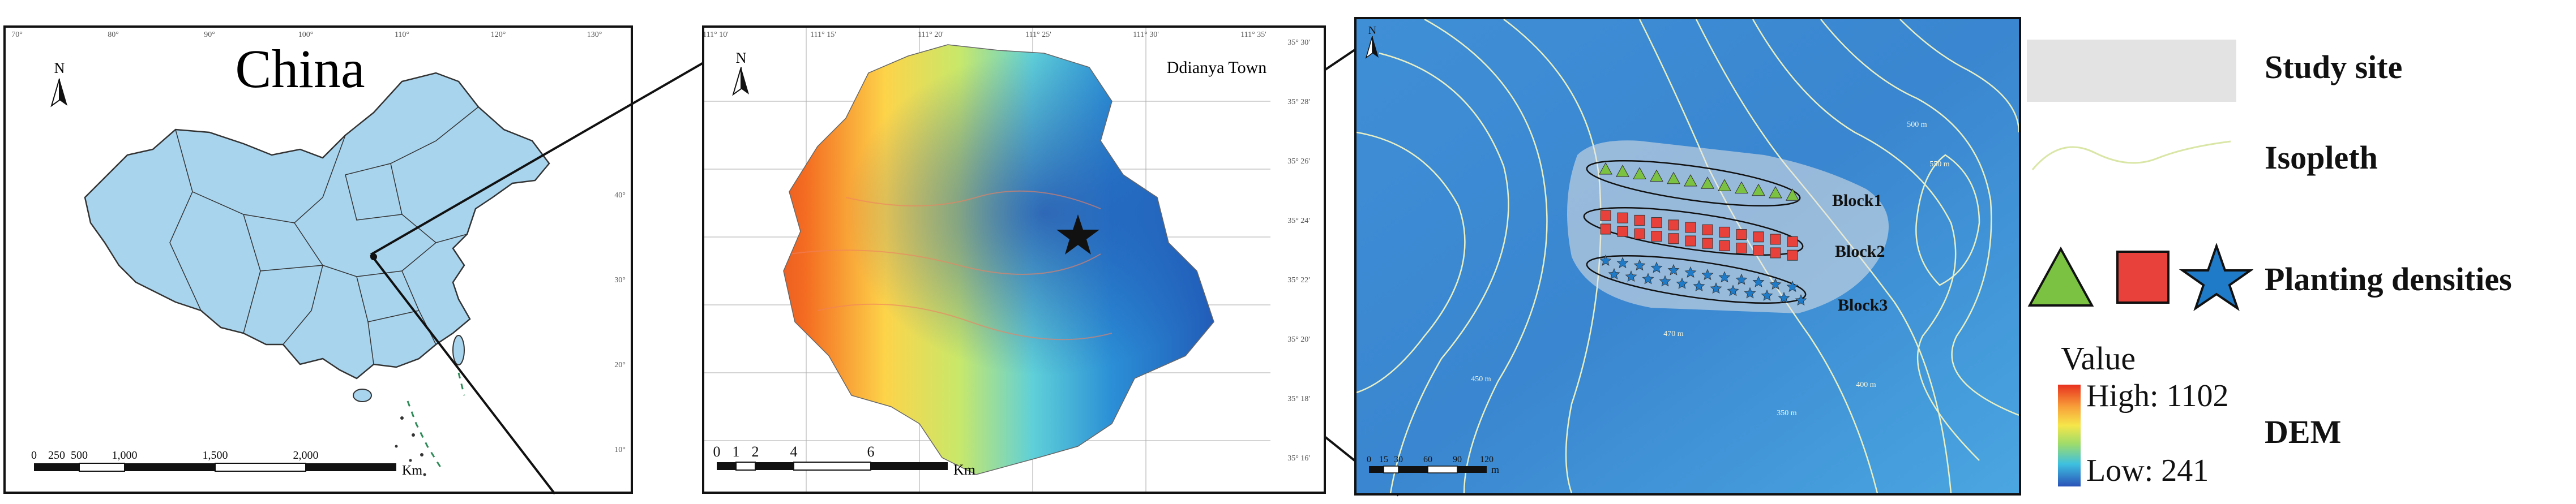 This screenshot has width=2576, height=504. What do you see at coordinates (1699, 235) in the screenshot?
I see `block2-squares` at bounding box center [1699, 235].